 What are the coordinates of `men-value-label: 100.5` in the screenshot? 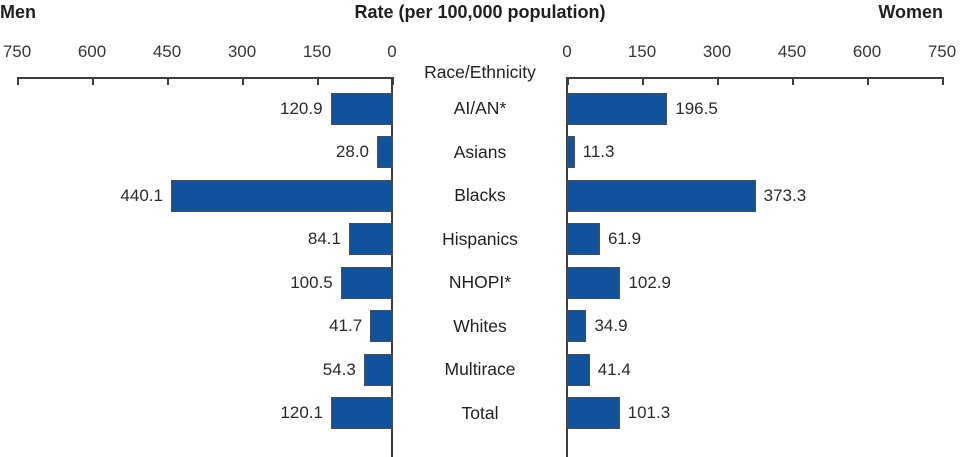 It's located at (311, 282).